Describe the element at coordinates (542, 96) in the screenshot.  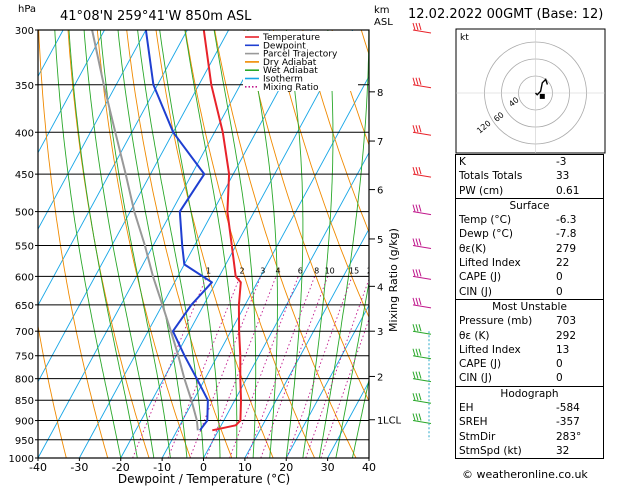
I see `storm-motion-marker` at that location.